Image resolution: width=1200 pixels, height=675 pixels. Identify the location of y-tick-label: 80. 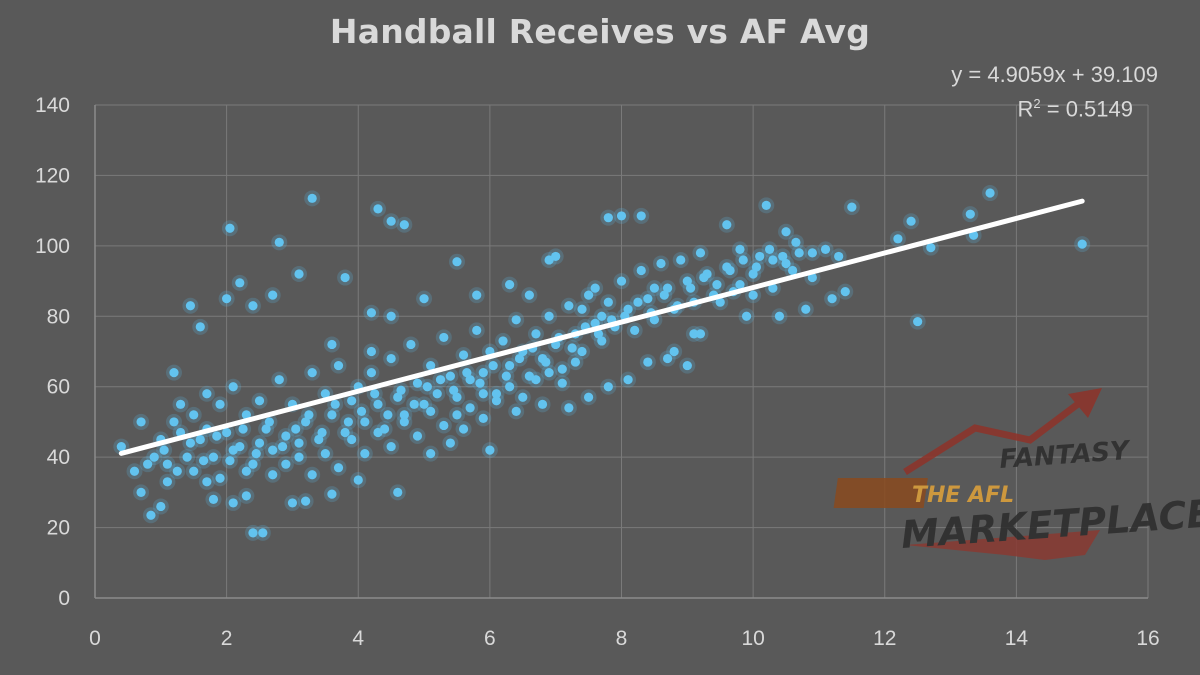
(58, 316).